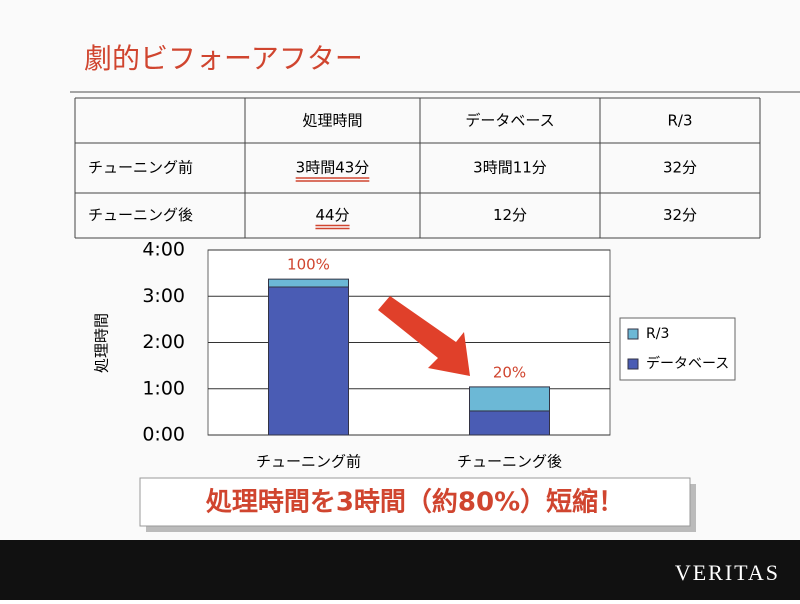  I want to click on row-label: チューニング後, so click(140, 215).